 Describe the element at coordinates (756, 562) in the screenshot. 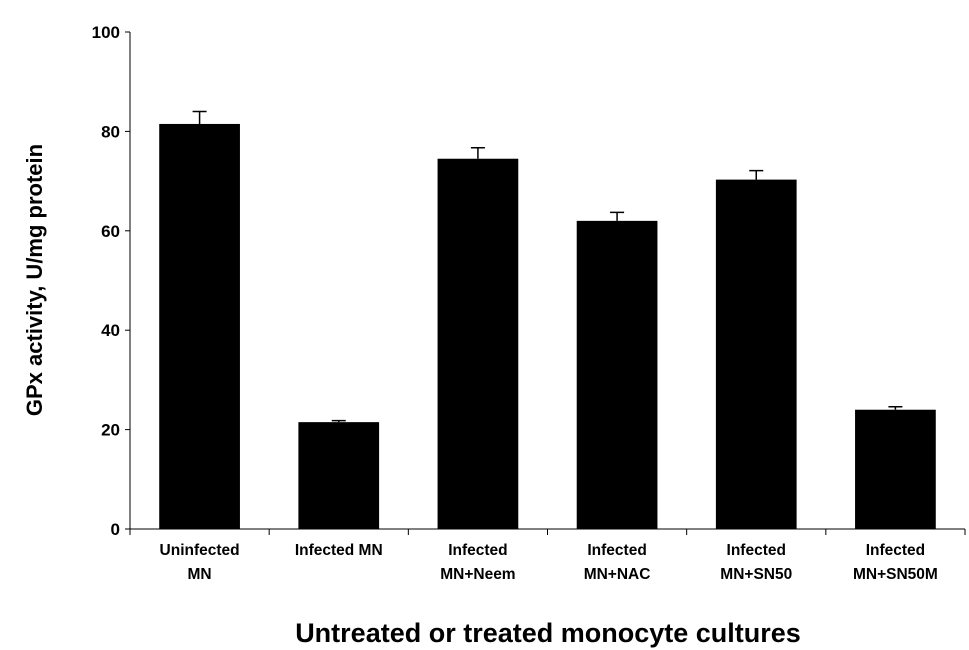

I see `x-tick-label: Infected MN+SN50` at that location.